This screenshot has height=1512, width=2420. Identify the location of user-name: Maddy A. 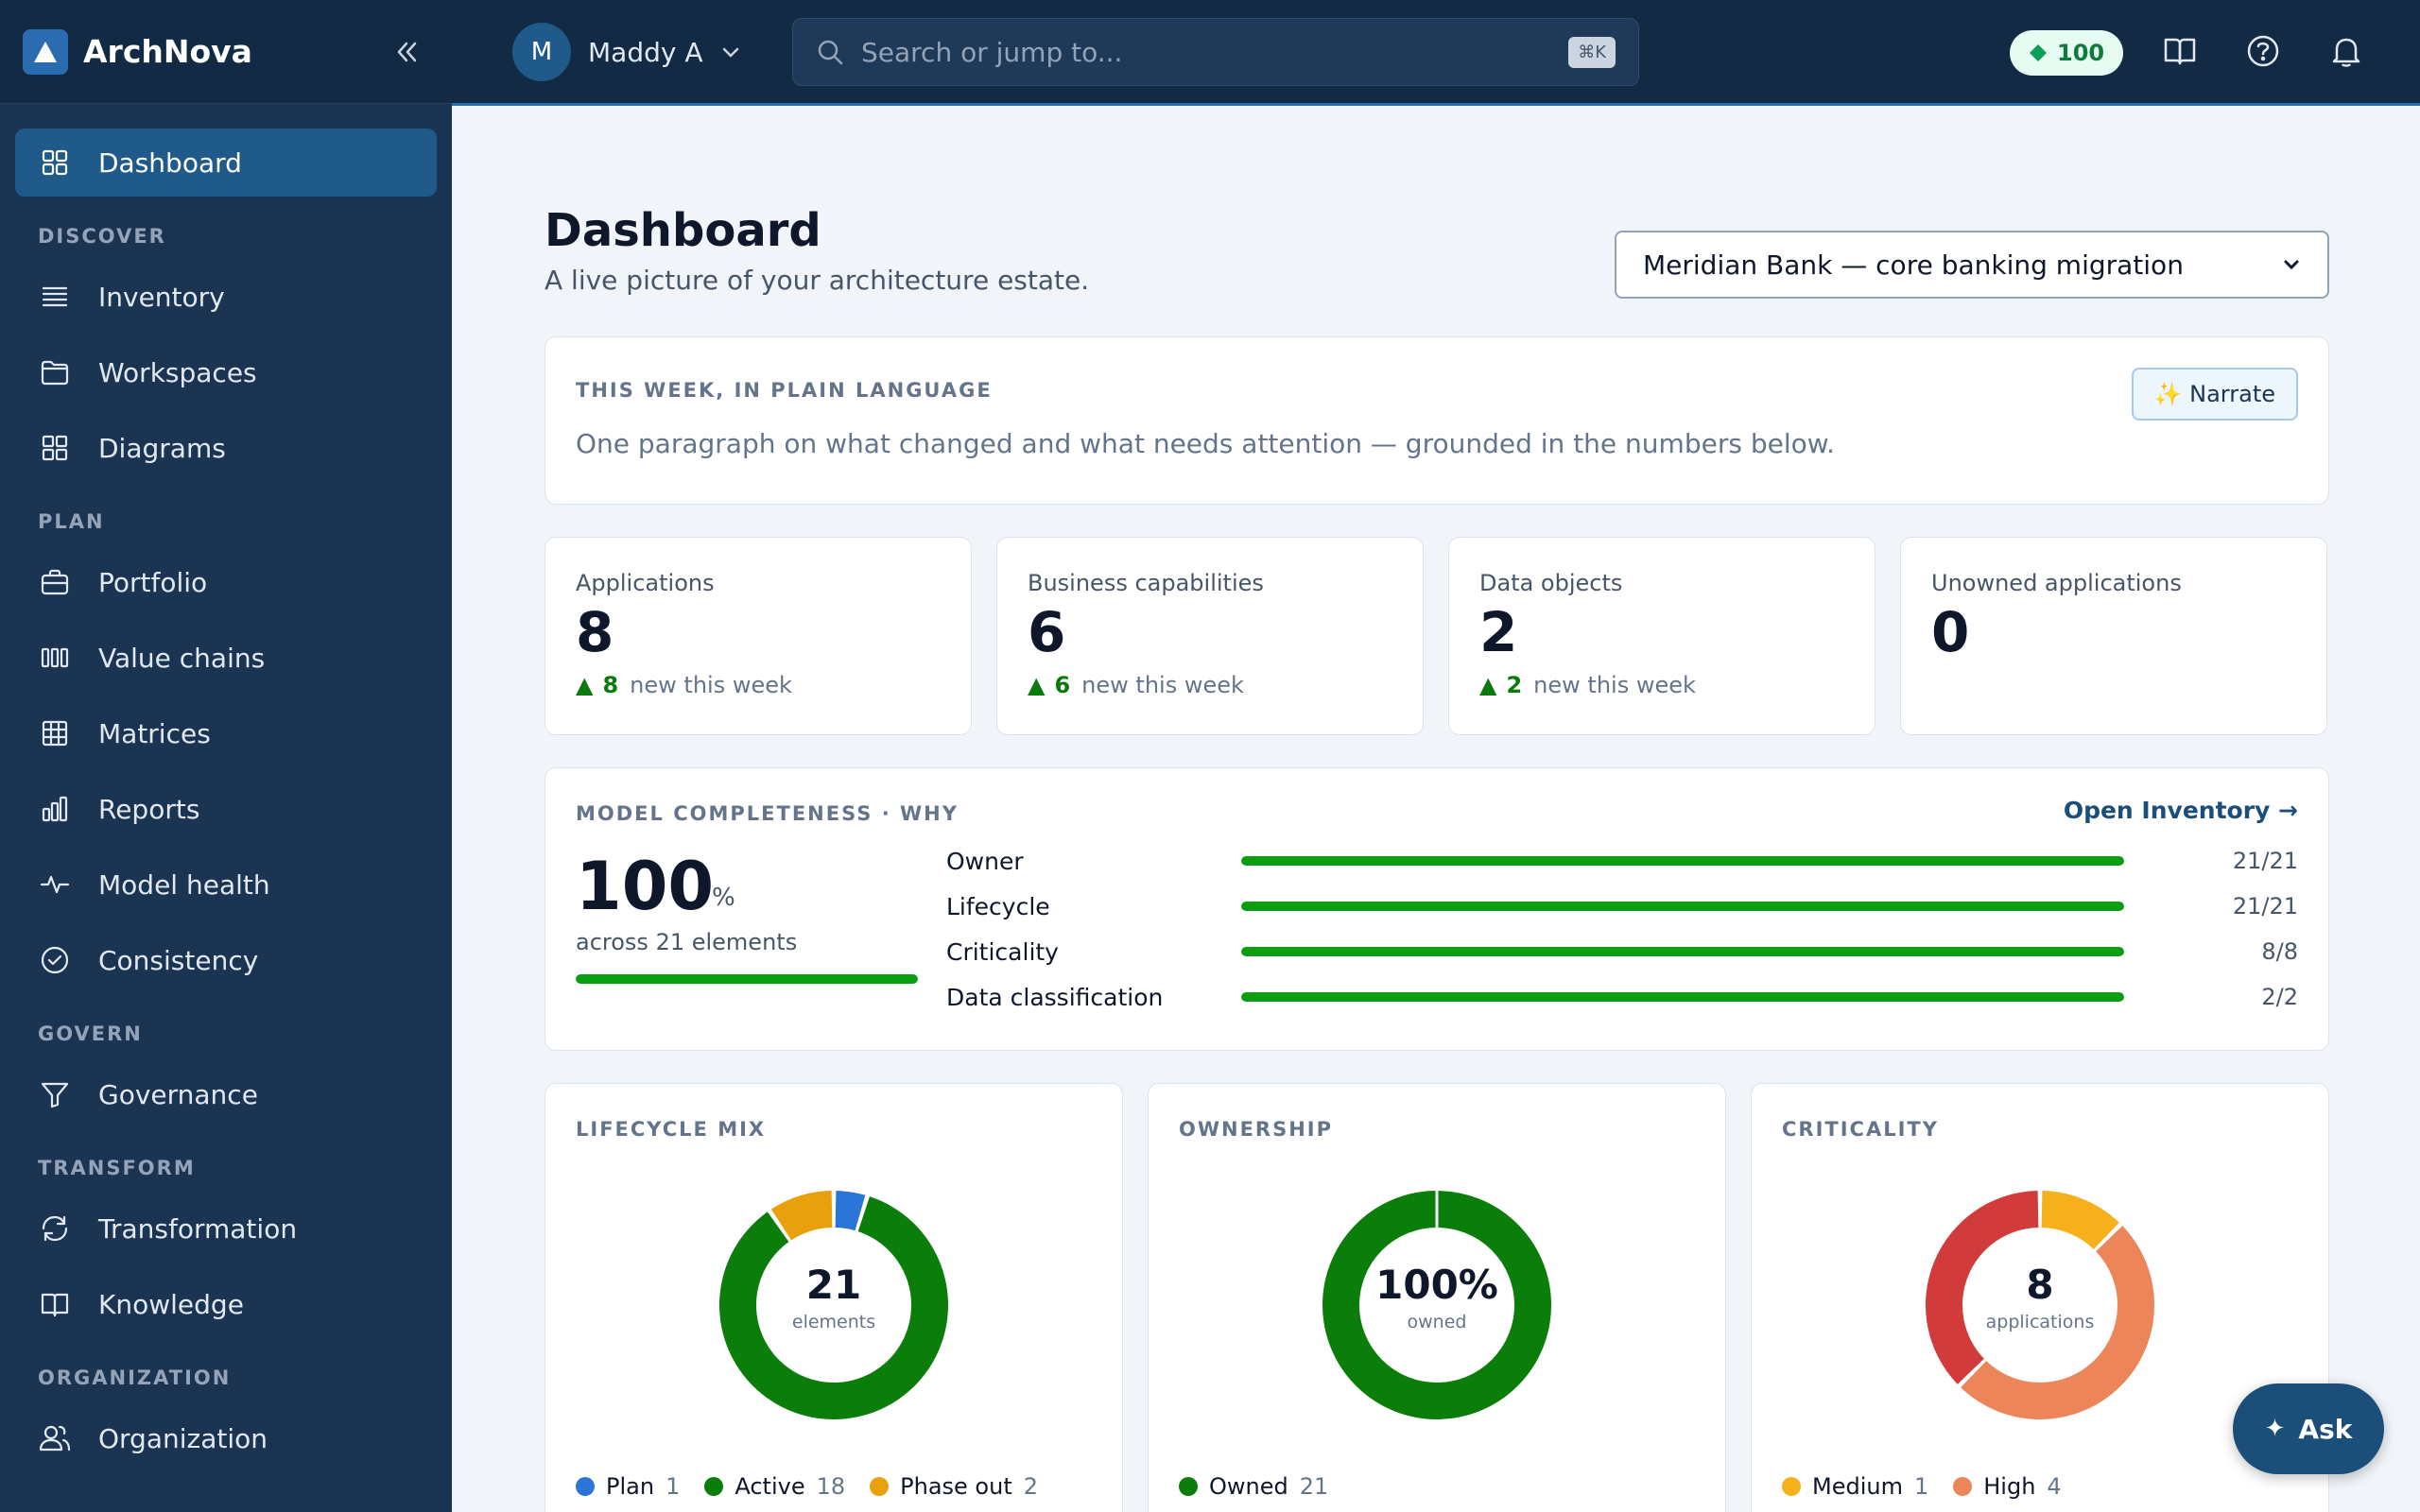
(646, 52).